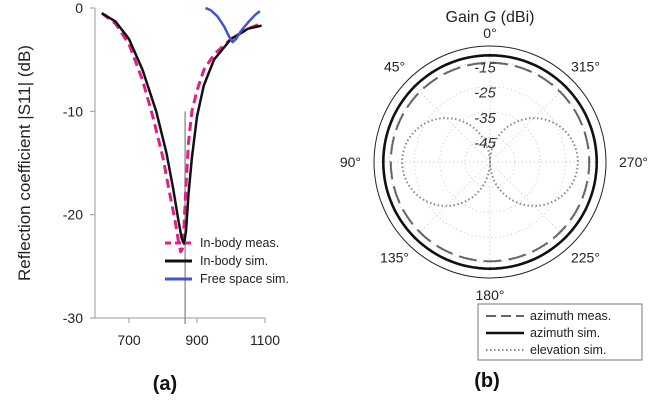 The height and width of the screenshot is (405, 649). Describe the element at coordinates (515, 17) in the screenshot. I see `title-unit: (dBi)` at that location.